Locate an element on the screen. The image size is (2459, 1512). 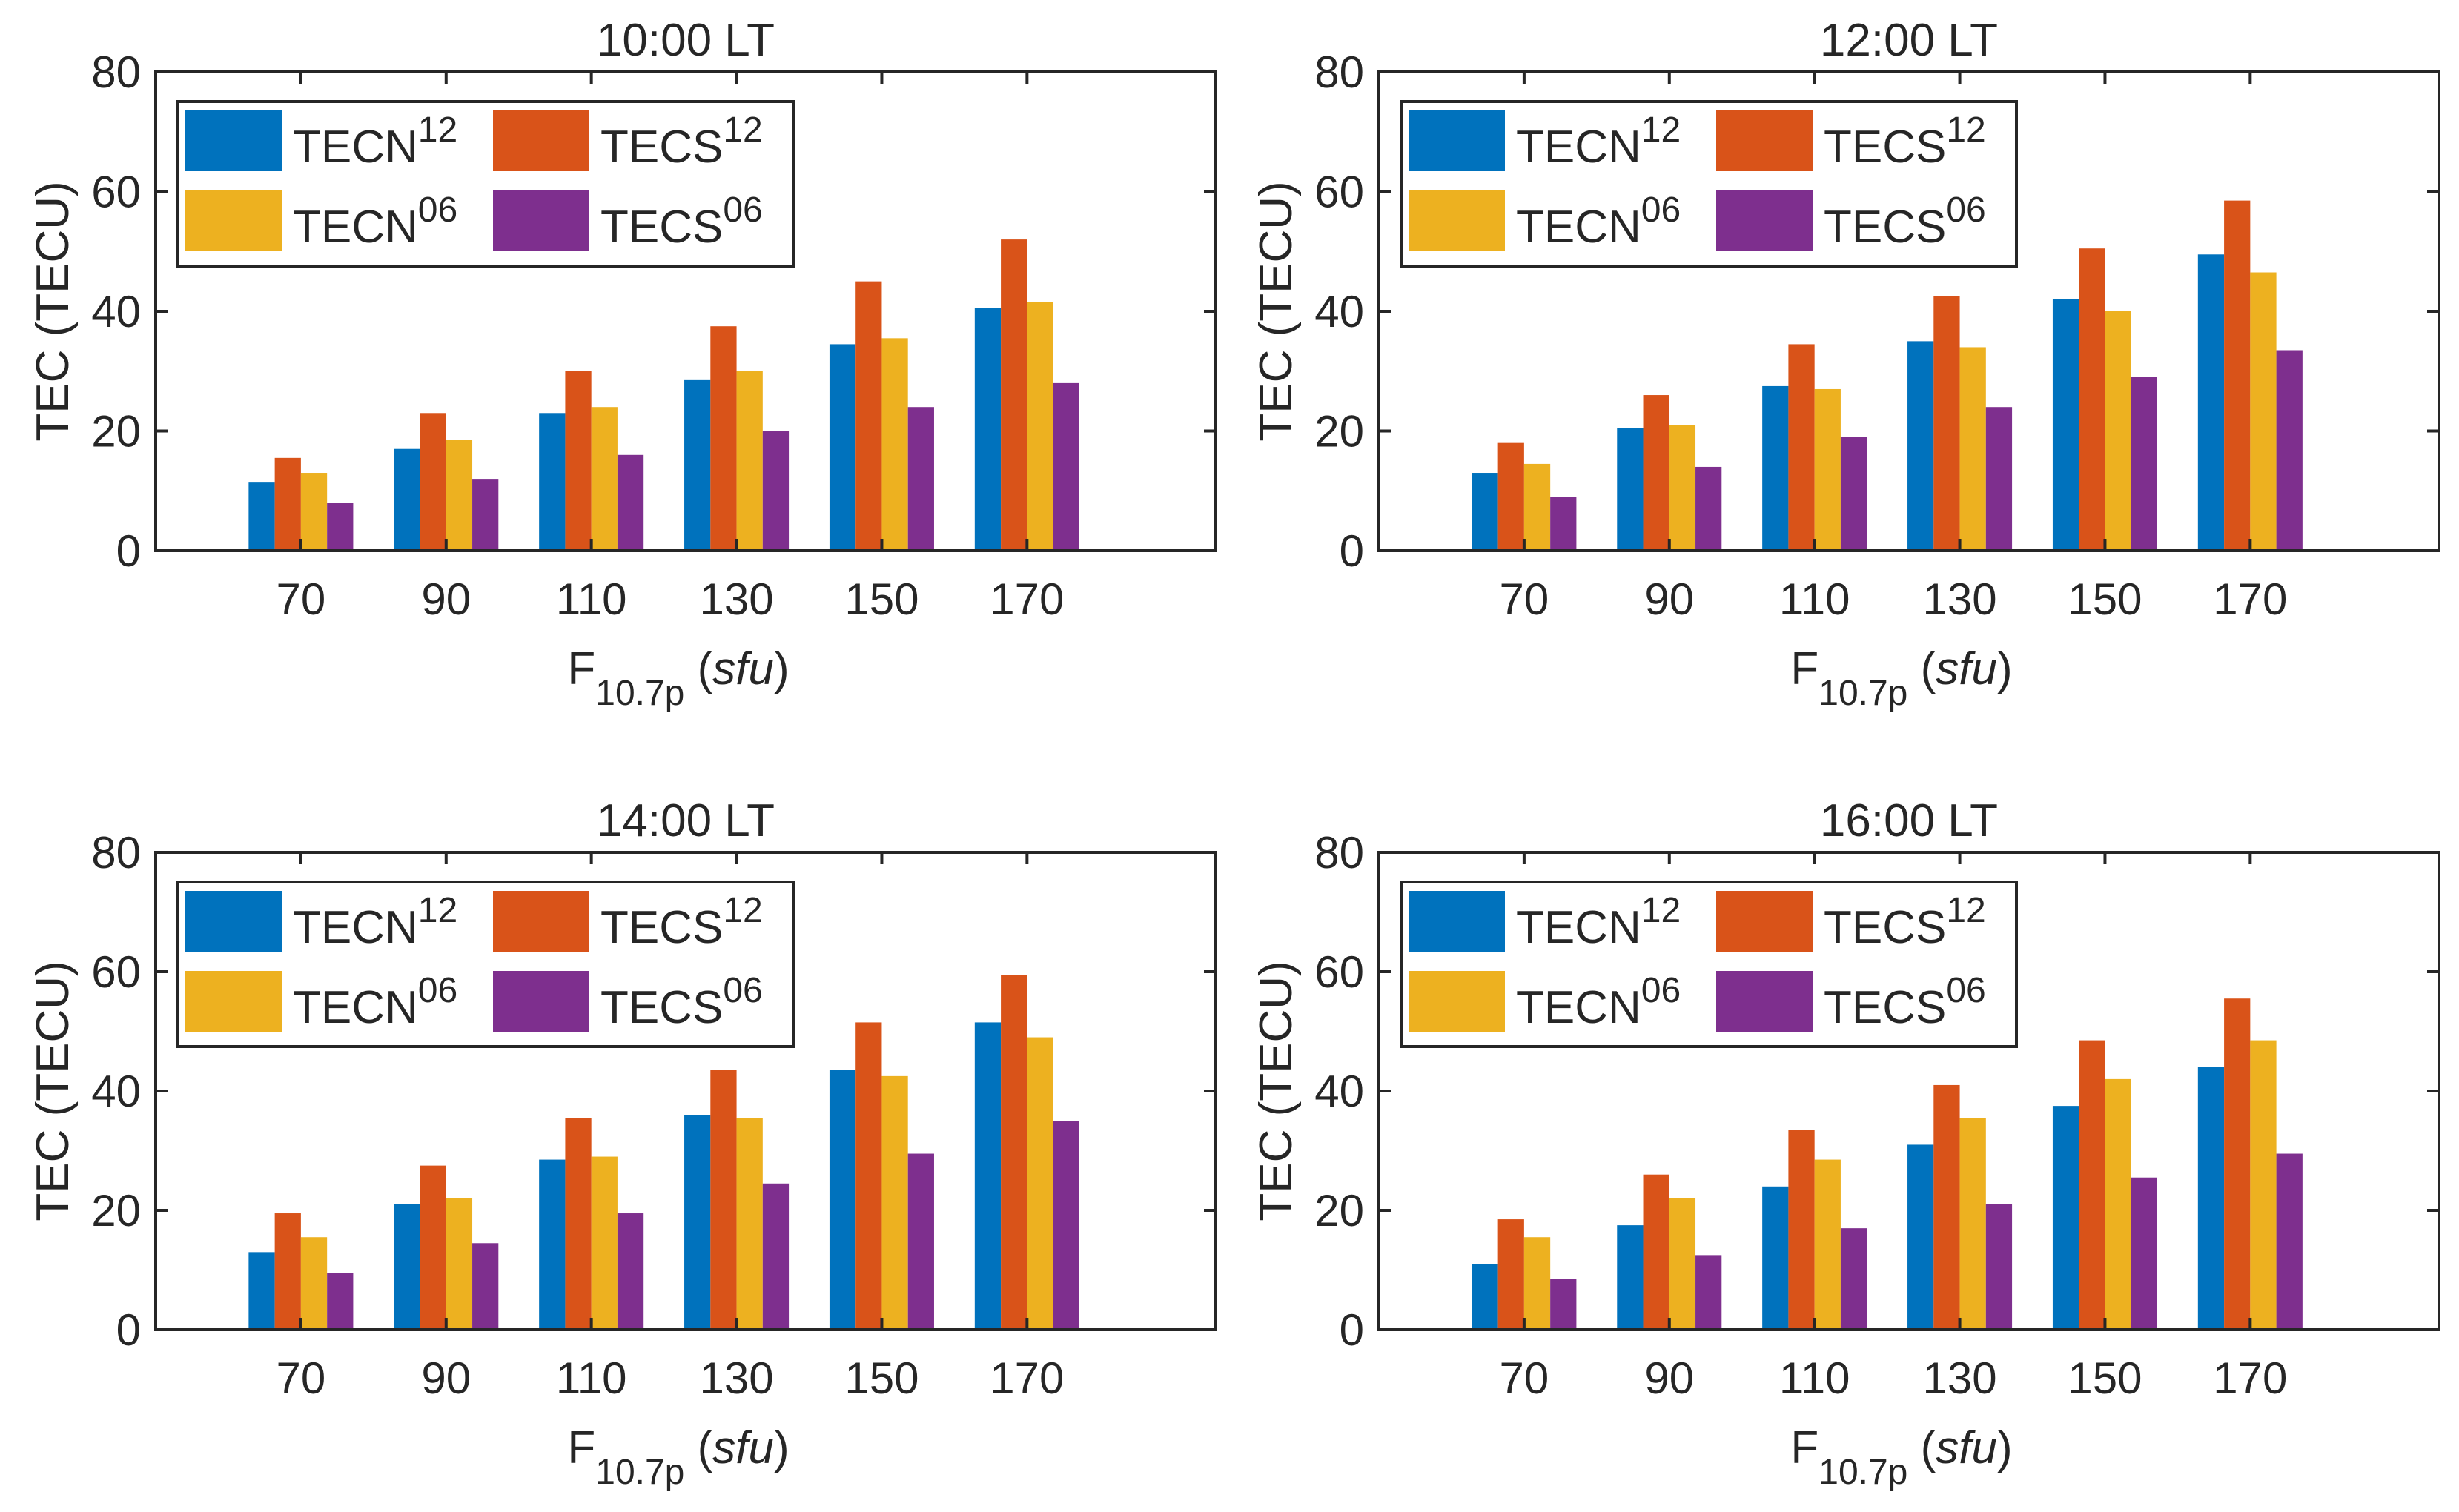
x-label-unit: sfu is located at coordinates (1966, 1448).